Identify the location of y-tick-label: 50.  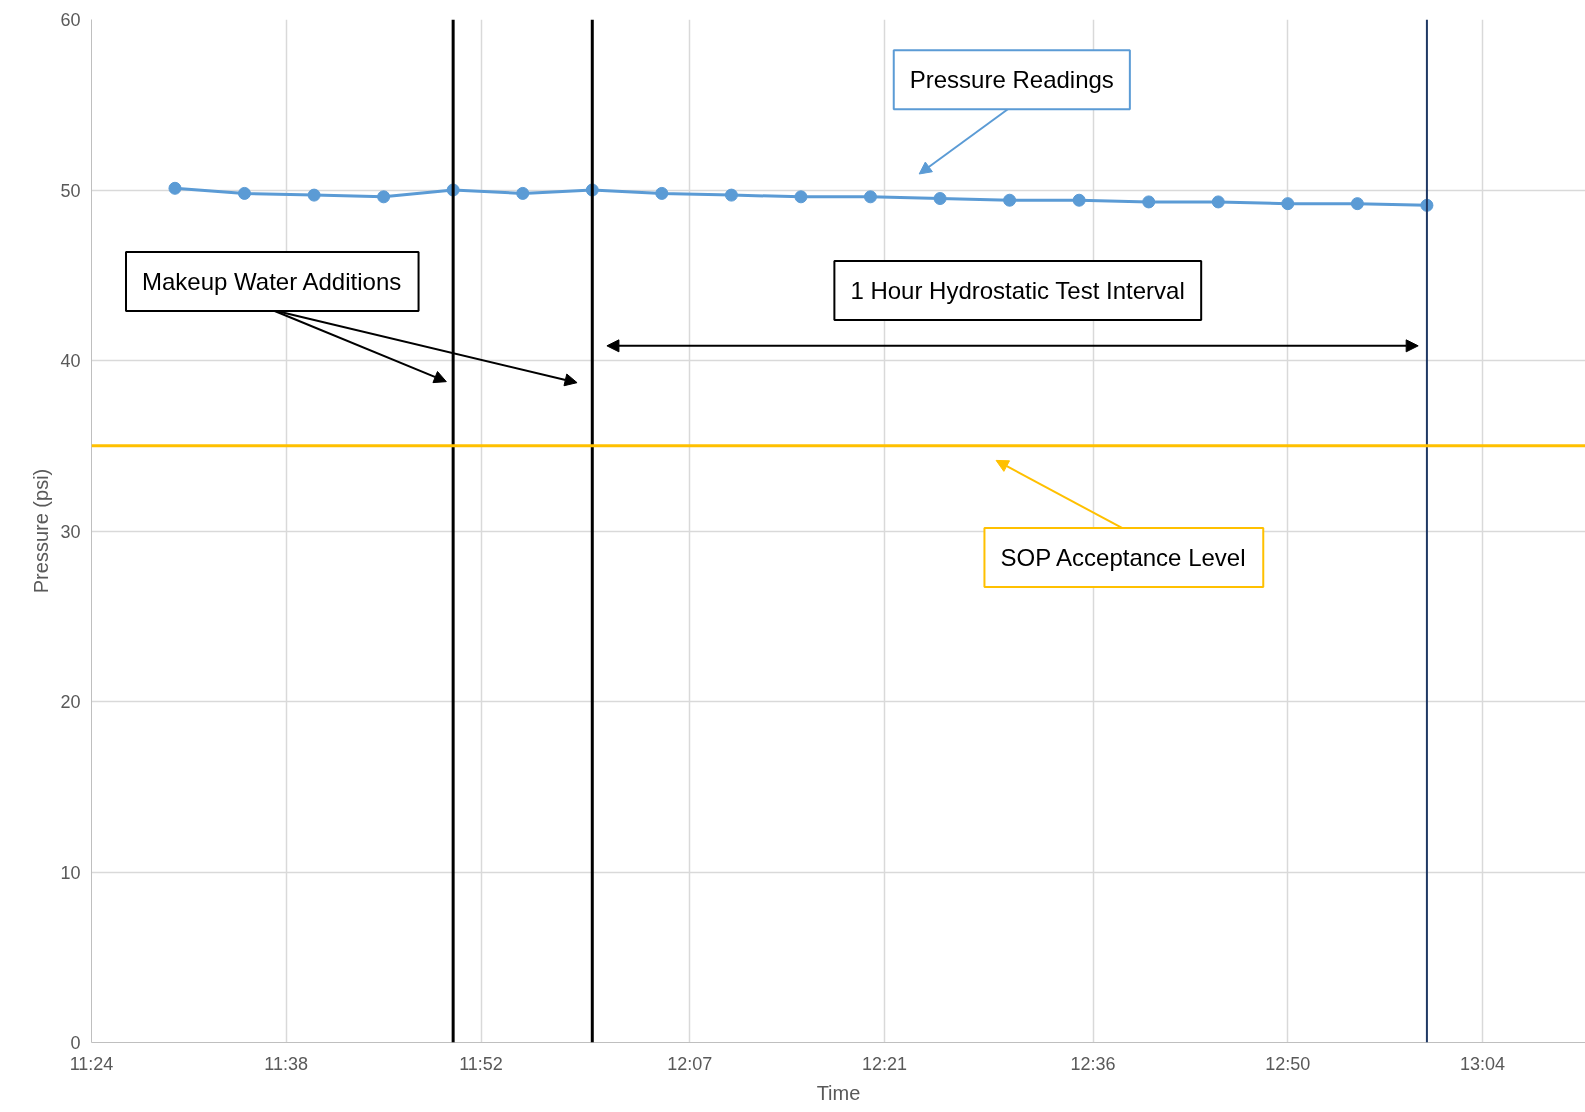
(70, 190).